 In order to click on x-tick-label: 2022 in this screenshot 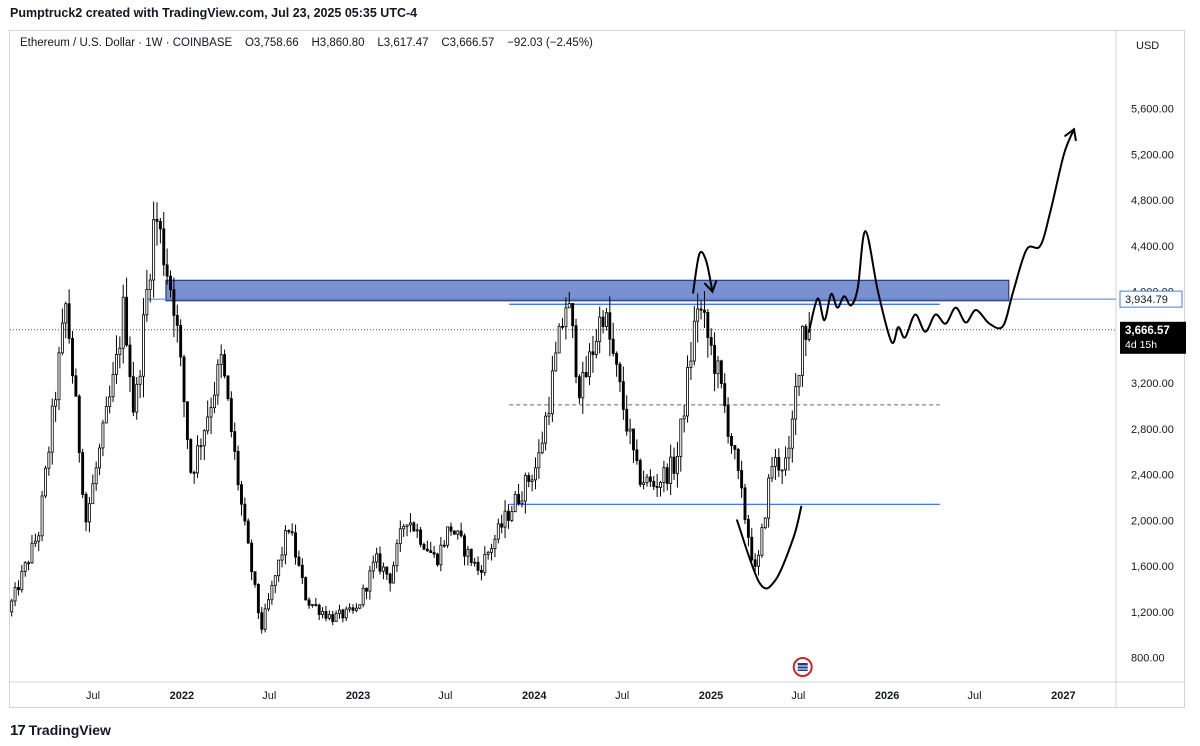, I will do `click(182, 696)`.